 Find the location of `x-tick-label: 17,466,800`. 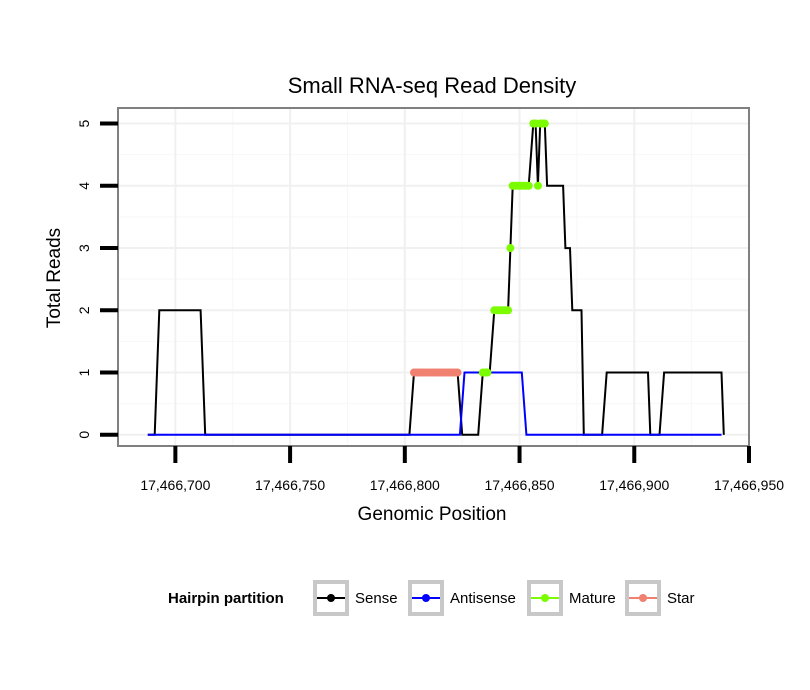

x-tick-label: 17,466,800 is located at coordinates (405, 485).